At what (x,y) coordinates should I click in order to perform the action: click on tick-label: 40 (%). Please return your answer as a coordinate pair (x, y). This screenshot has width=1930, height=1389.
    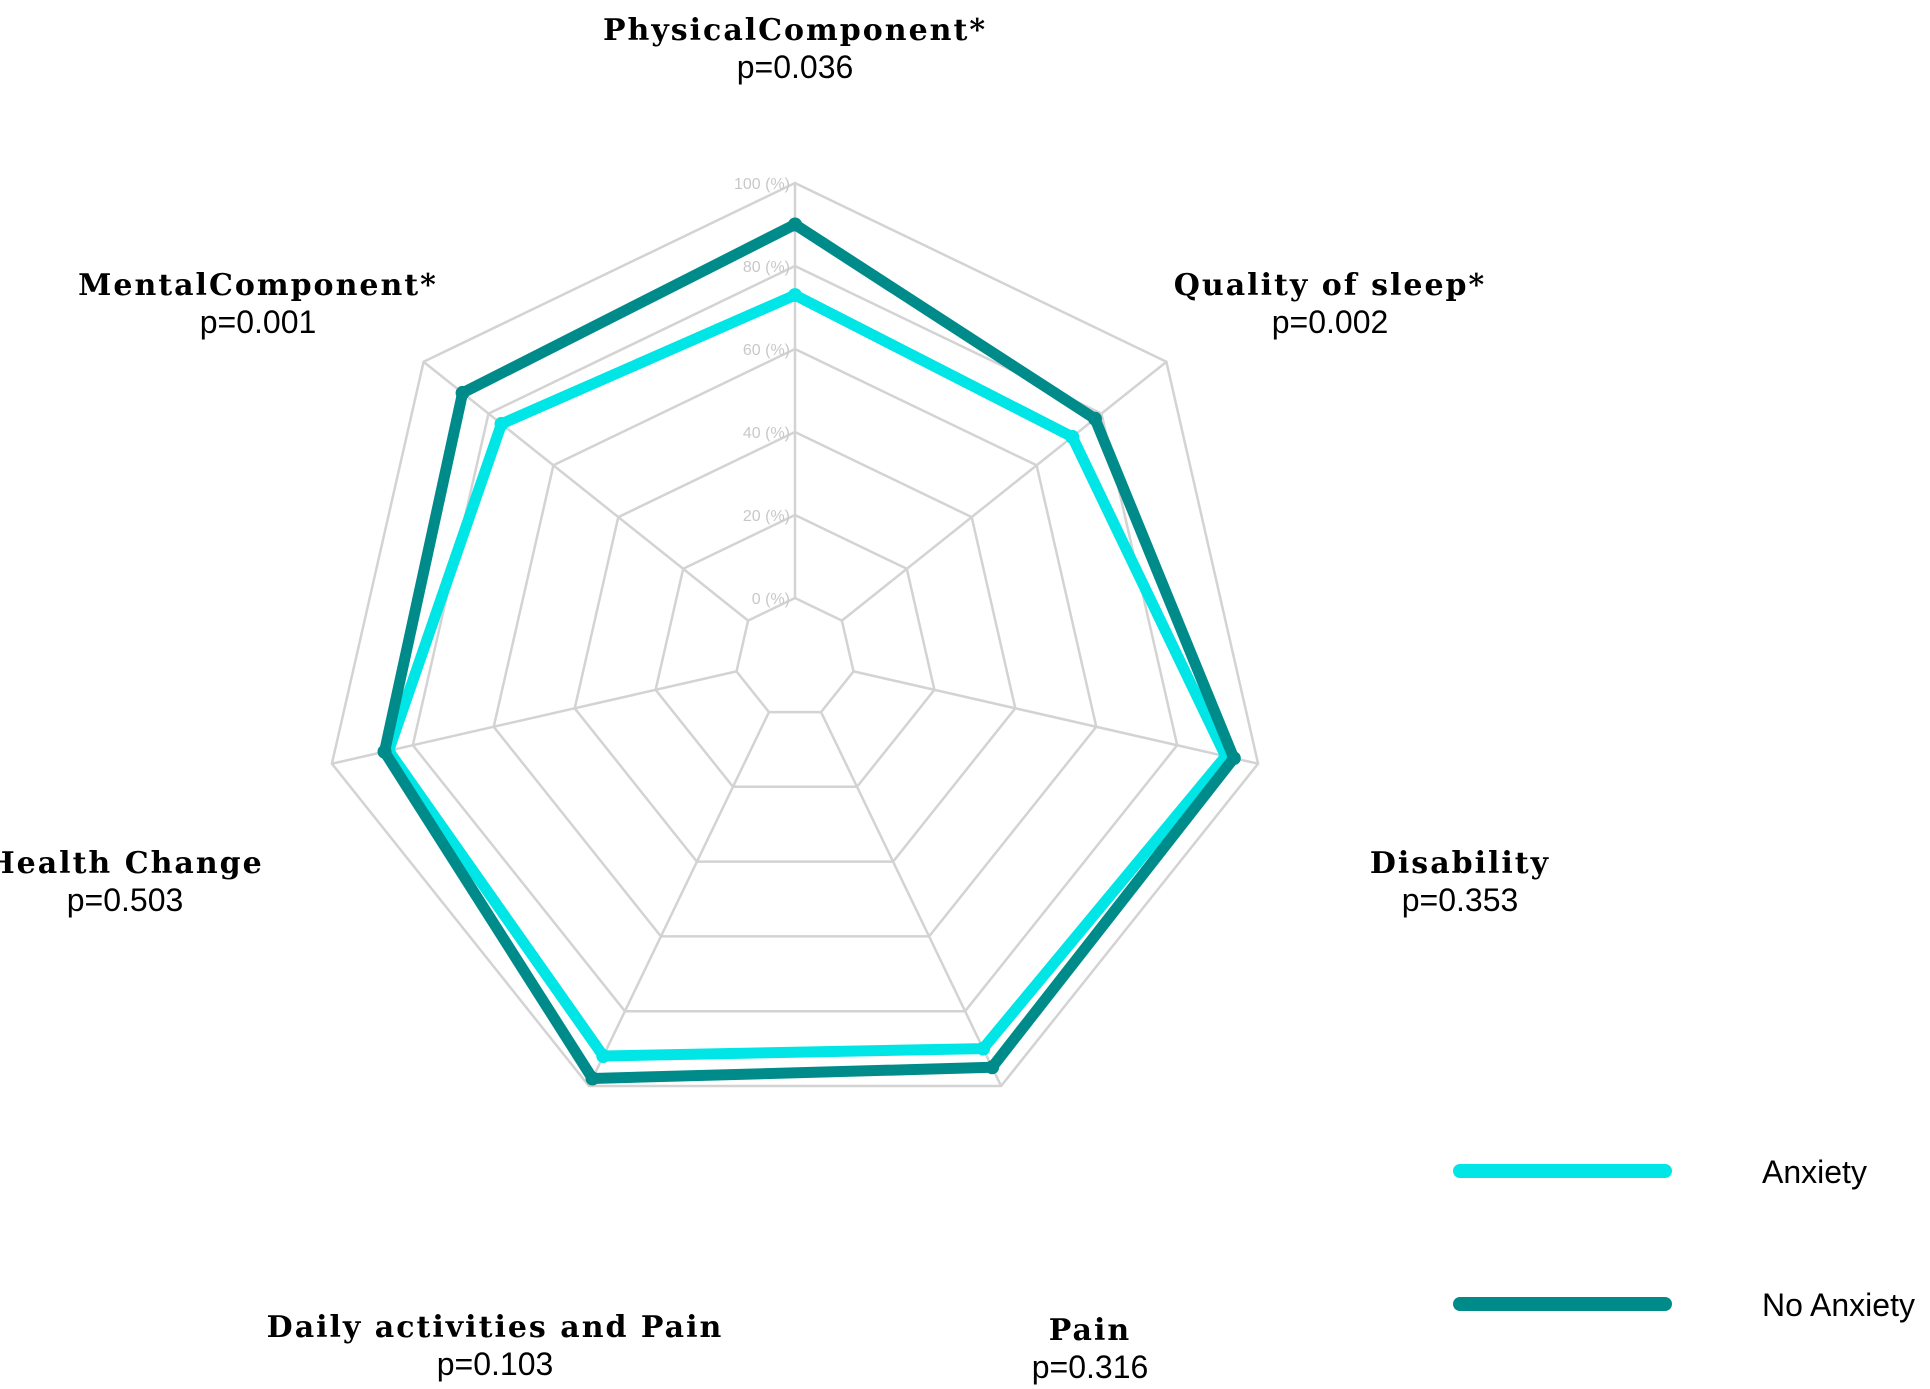
    Looking at the image, I should click on (766, 433).